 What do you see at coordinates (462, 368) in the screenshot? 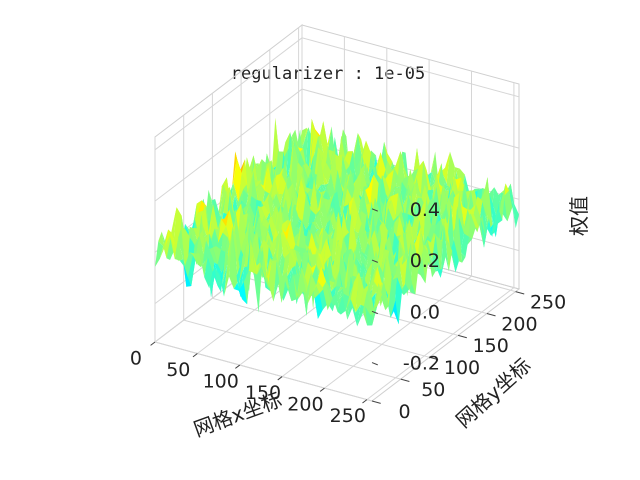
I see `y-tick-label: 100` at bounding box center [462, 368].